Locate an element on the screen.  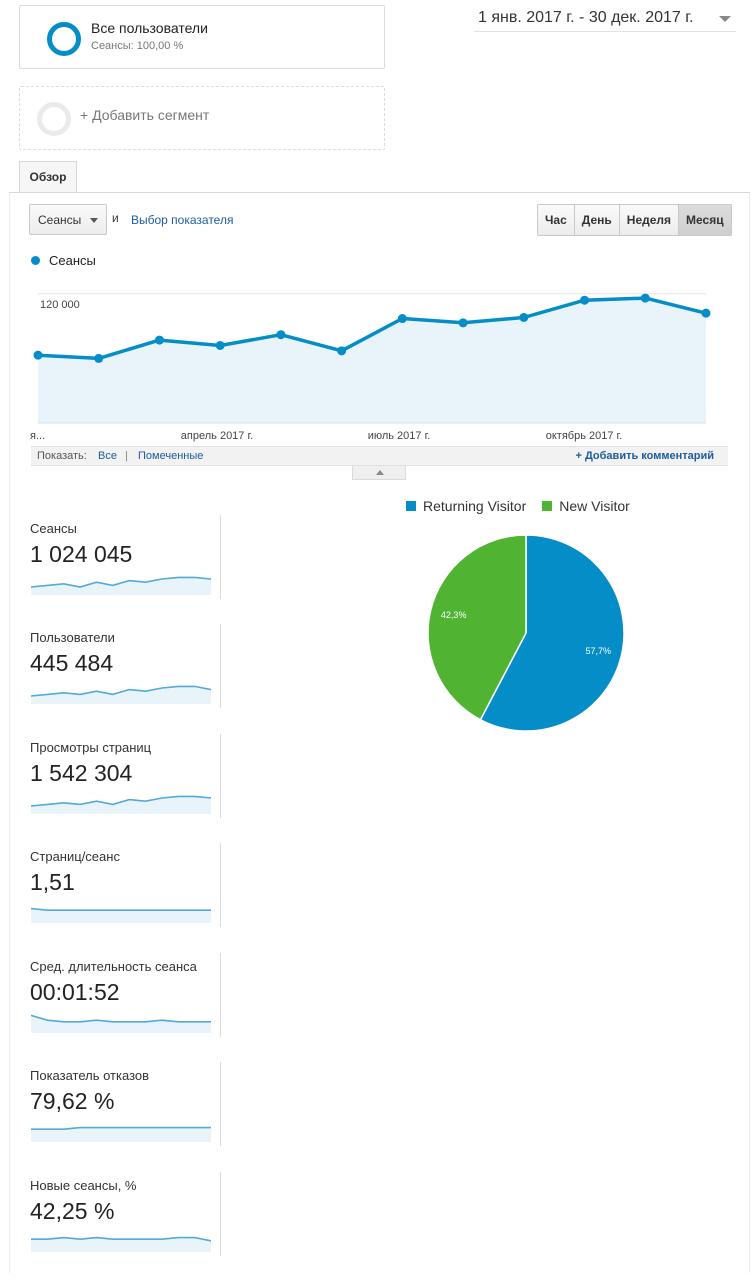
dropdown-arrow-icon is located at coordinates (94, 220).